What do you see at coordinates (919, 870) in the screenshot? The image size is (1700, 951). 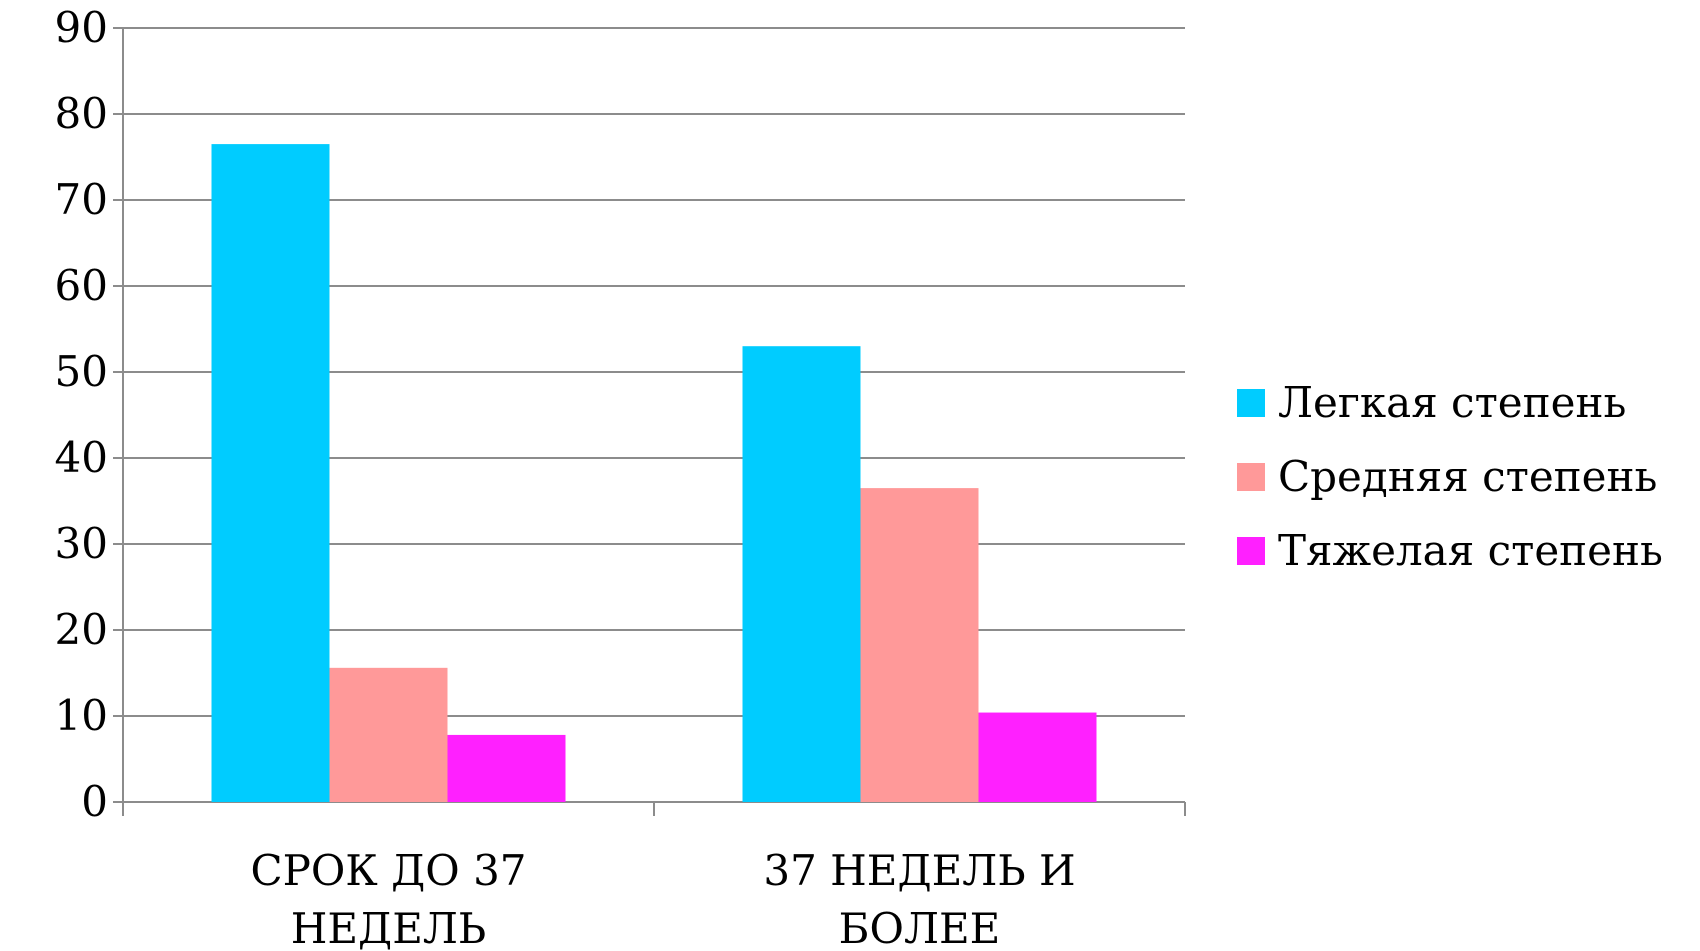 I see `category-label: 37 НЕДЕЛЬ И` at bounding box center [919, 870].